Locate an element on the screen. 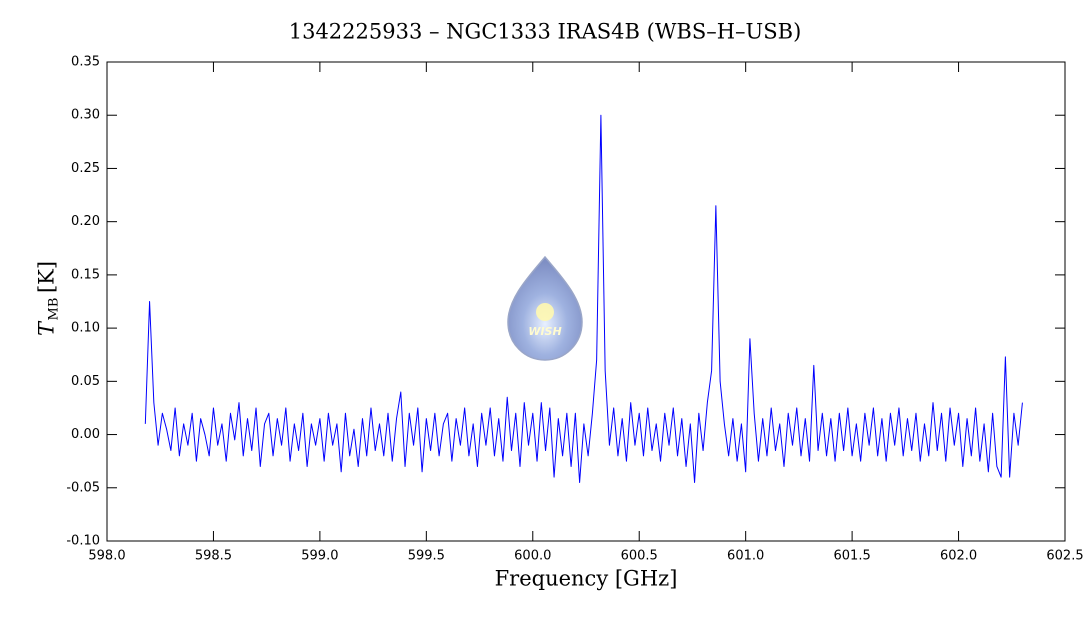  x-tick-label: 602.0 is located at coordinates (958, 556).